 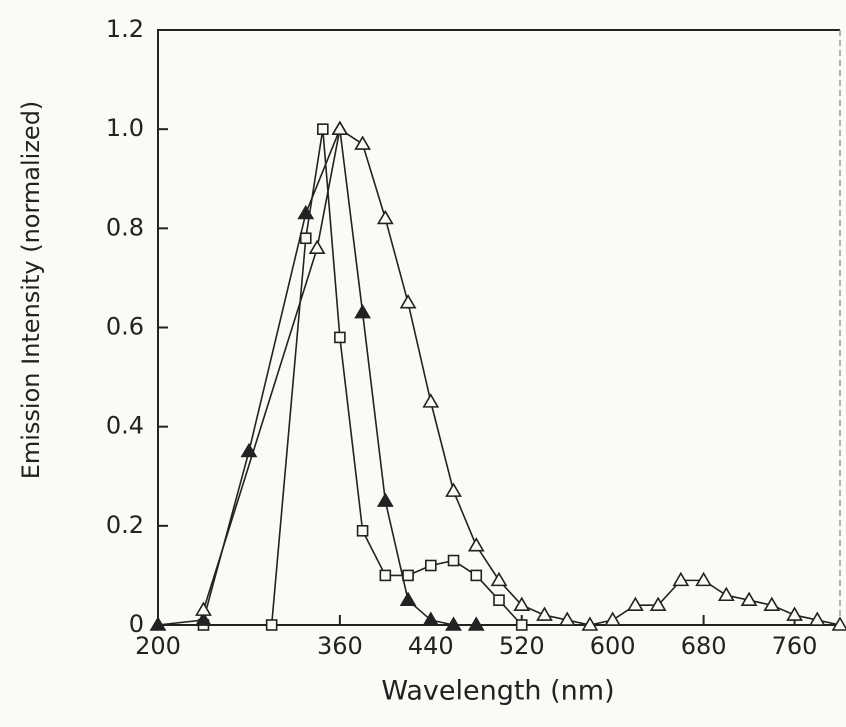 What do you see at coordinates (613, 646) in the screenshot?
I see `x-tick-label: 600` at bounding box center [613, 646].